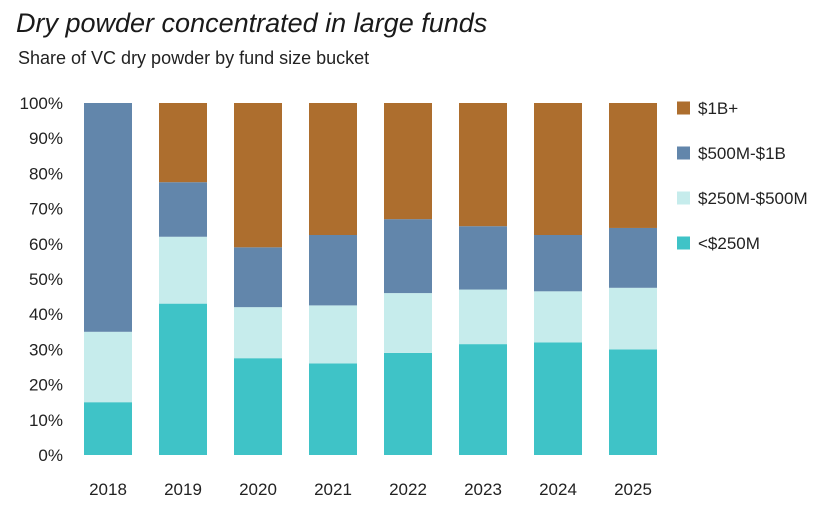 The image size is (837, 510). What do you see at coordinates (483, 489) in the screenshot?
I see `x-tick-label: 2023` at bounding box center [483, 489].